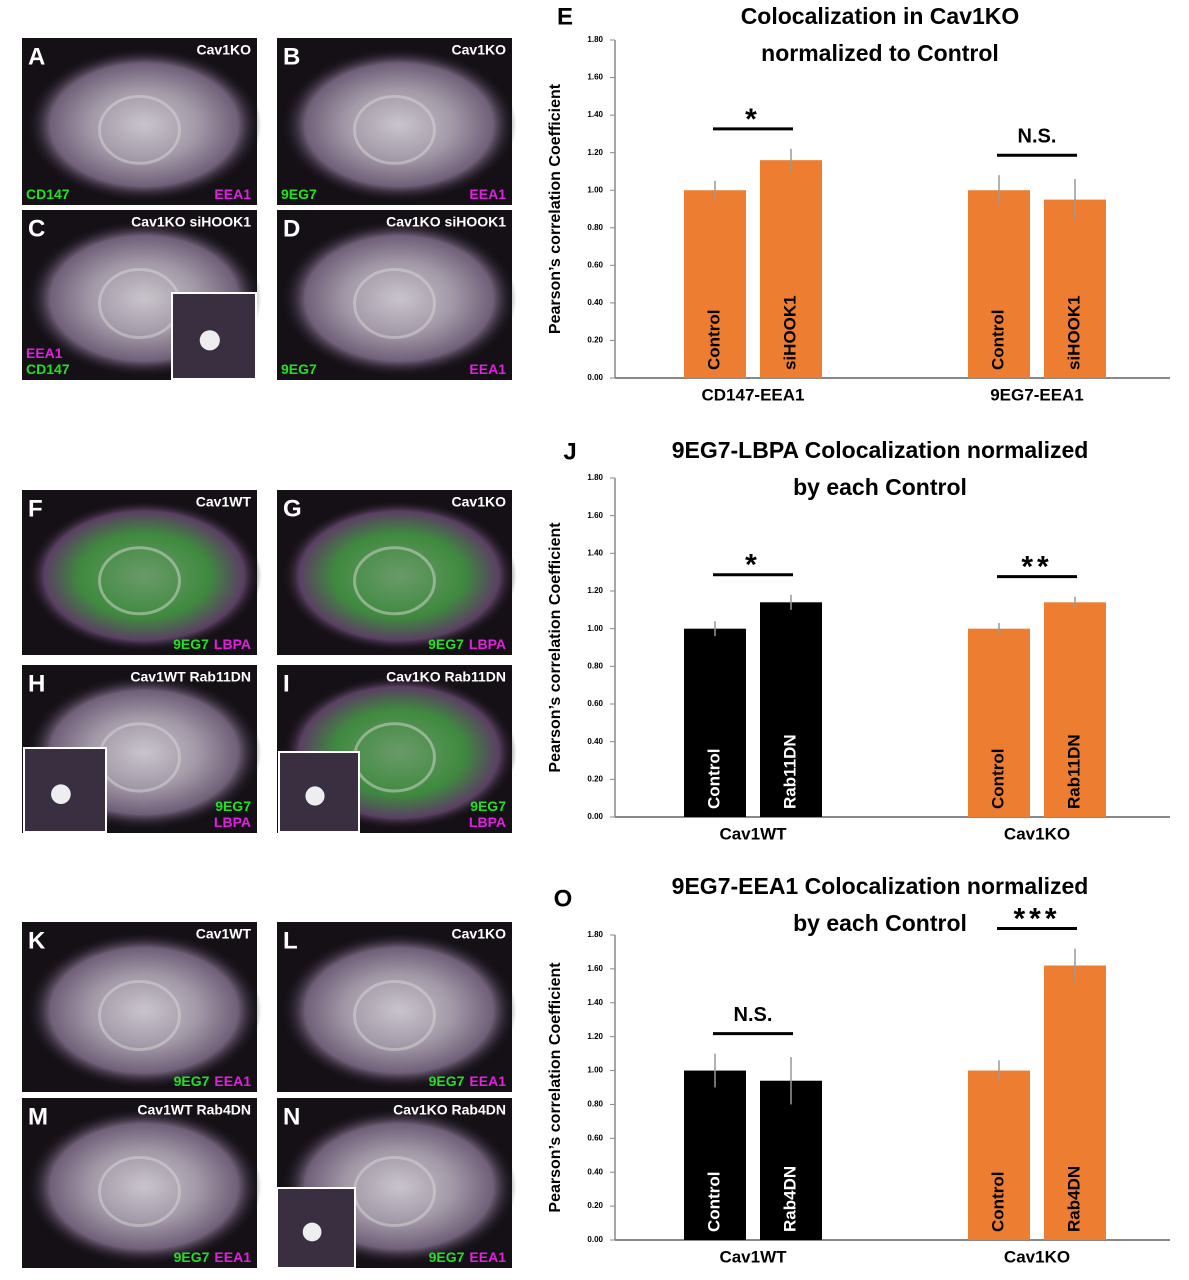 This screenshot has height=1280, width=1189. What do you see at coordinates (595, 264) in the screenshot?
I see `y-tick-label: 0.60` at bounding box center [595, 264].